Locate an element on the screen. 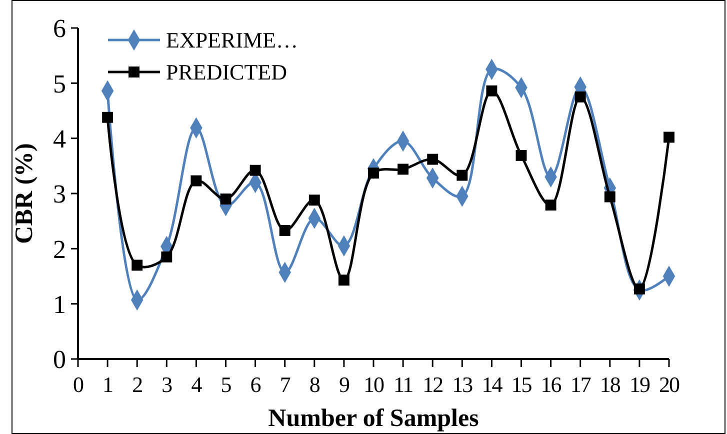  x-tick-label: 16 is located at coordinates (551, 384).